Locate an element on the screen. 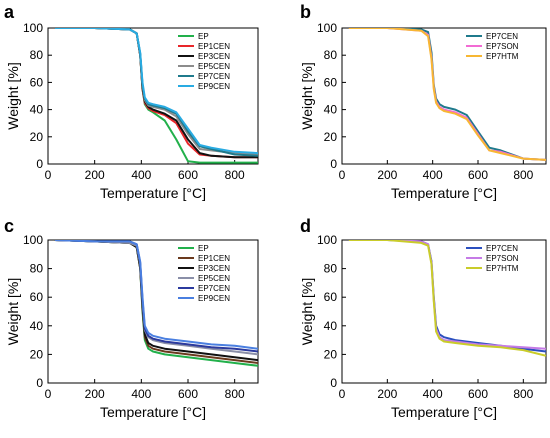 Image resolution: width=550 pixels, height=438 pixels. panel-letter: c is located at coordinates (9, 226).